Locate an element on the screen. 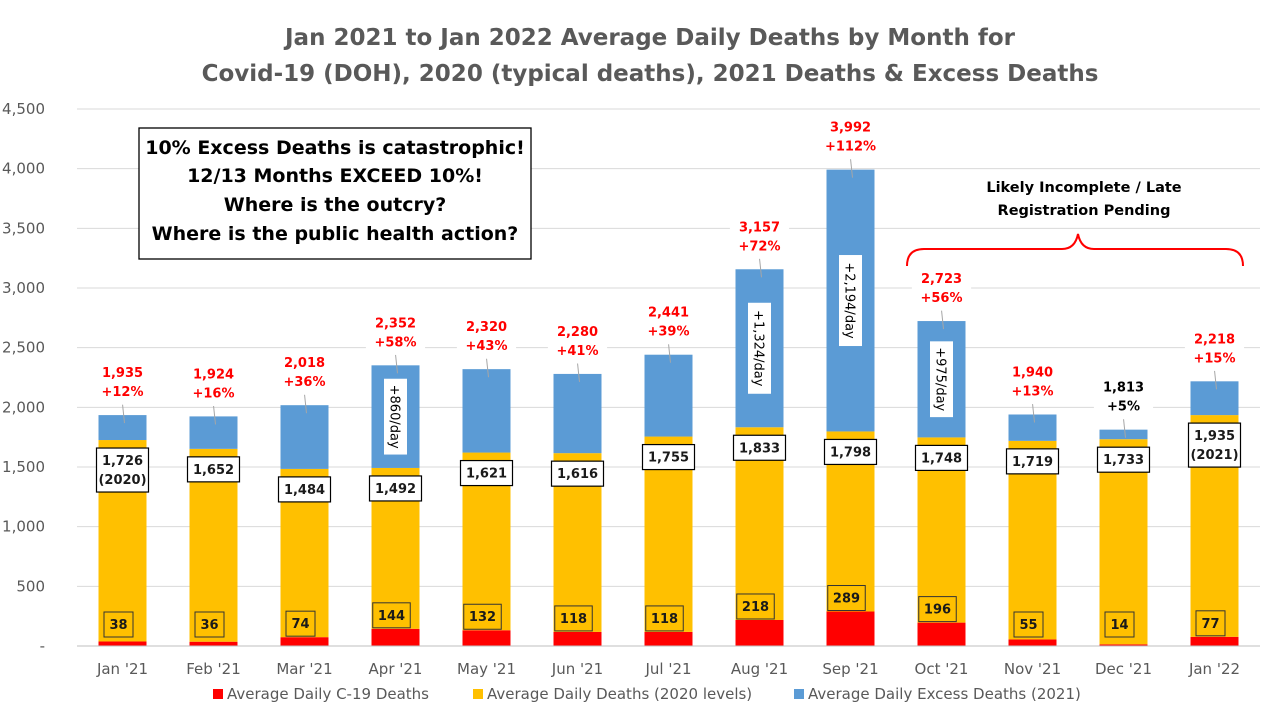 Image resolution: width=1280 pixels, height=720 pixels. y-tick-label: 500 is located at coordinates (30, 586).